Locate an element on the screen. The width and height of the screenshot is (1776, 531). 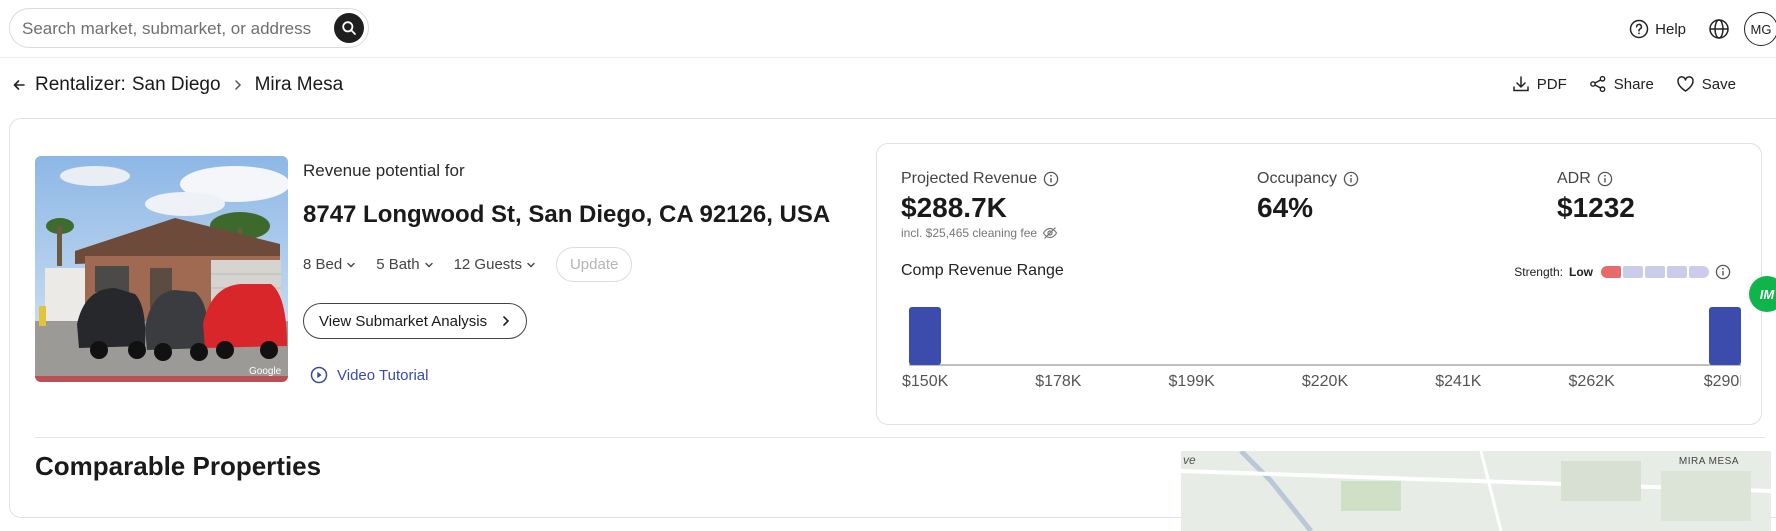
video-tutorial-link: Video Tutorial is located at coordinates (369, 375).